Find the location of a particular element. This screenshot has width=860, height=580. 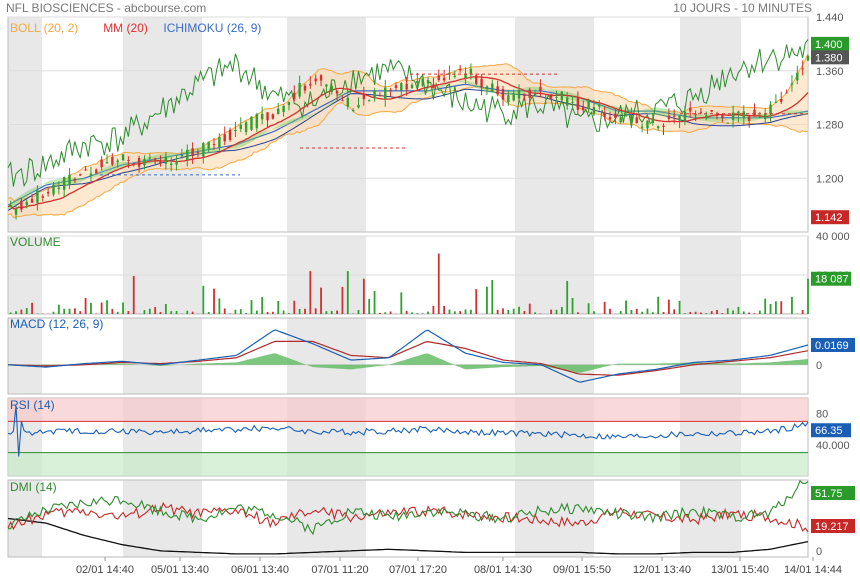

chart-period: 10 JOURS - 10 MINUTES is located at coordinates (742, 8).